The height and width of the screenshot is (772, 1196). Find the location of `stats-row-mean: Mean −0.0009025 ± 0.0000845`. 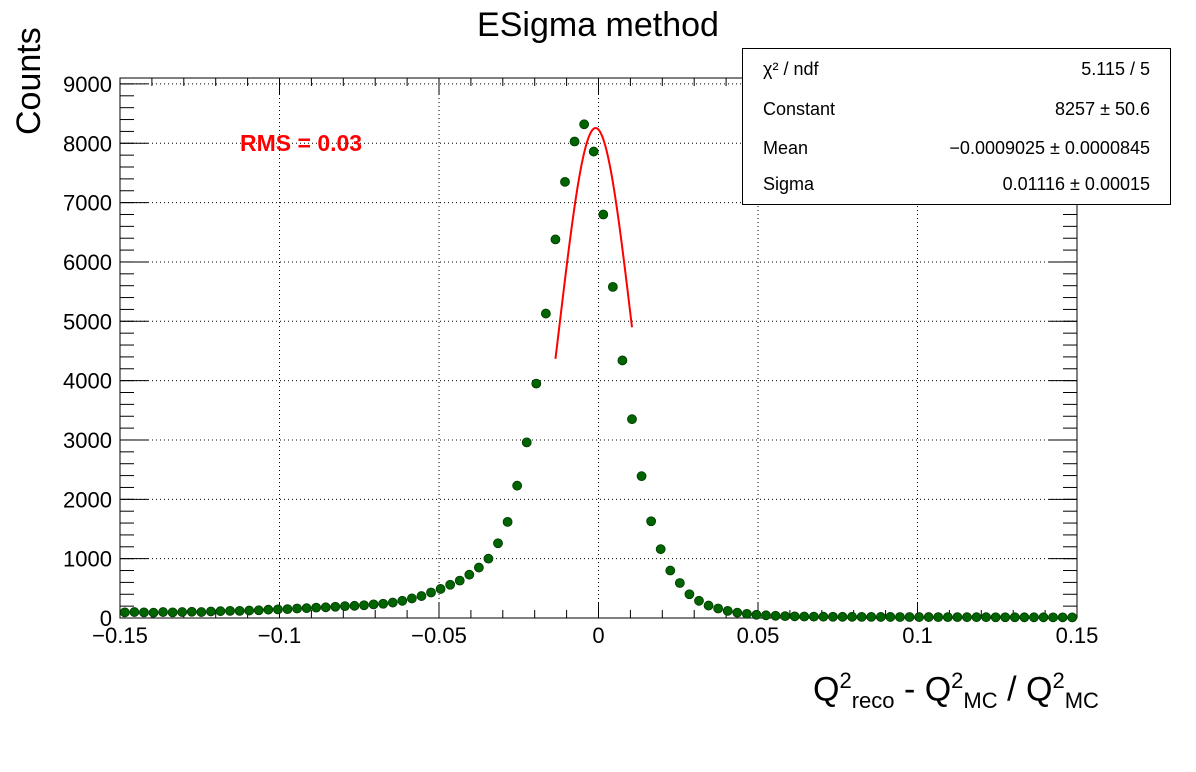

stats-row-mean: Mean −0.0009025 ± 0.0000845 is located at coordinates (956, 150).